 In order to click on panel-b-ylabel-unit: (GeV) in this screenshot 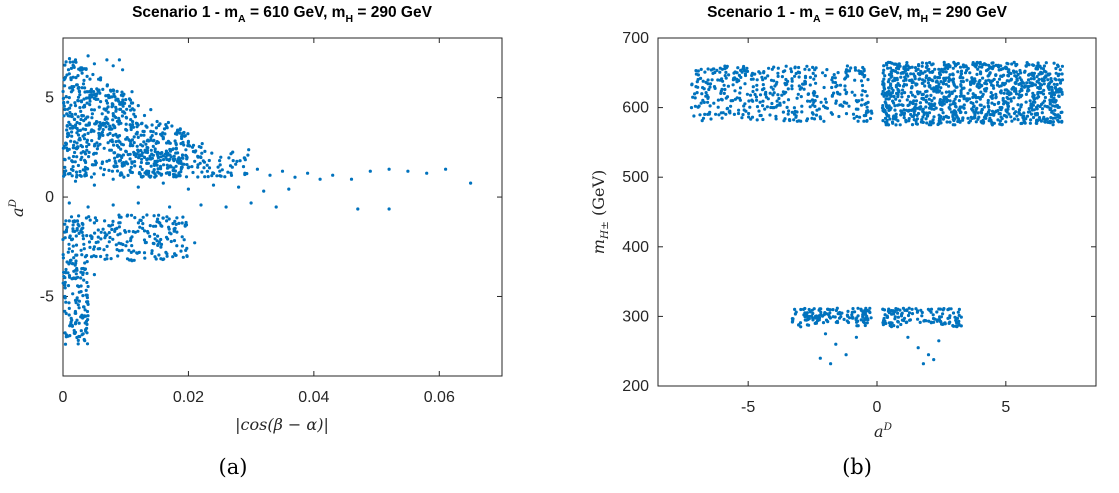, I will do `click(598, 195)`.